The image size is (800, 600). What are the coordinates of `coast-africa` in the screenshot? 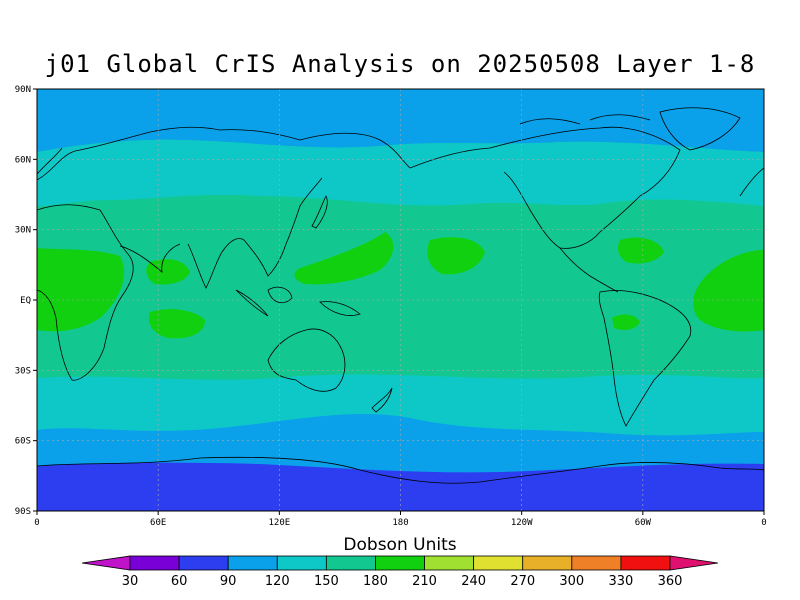 It's located at (85, 292).